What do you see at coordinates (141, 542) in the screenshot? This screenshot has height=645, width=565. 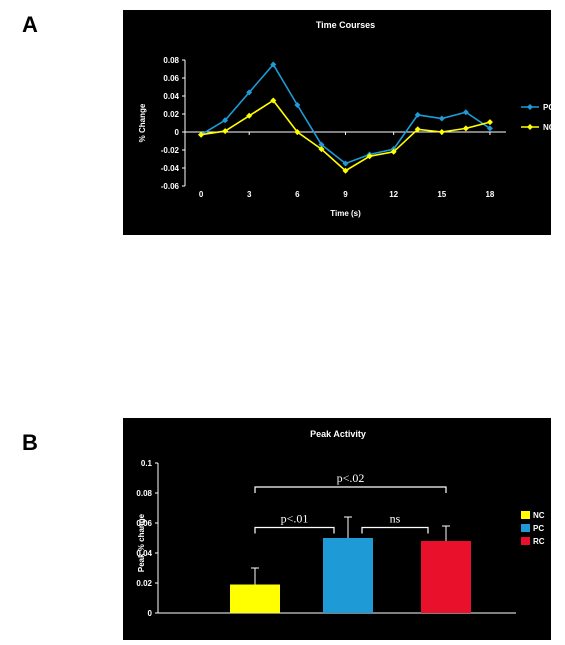 I see `y-axis-label: Peak % change` at bounding box center [141, 542].